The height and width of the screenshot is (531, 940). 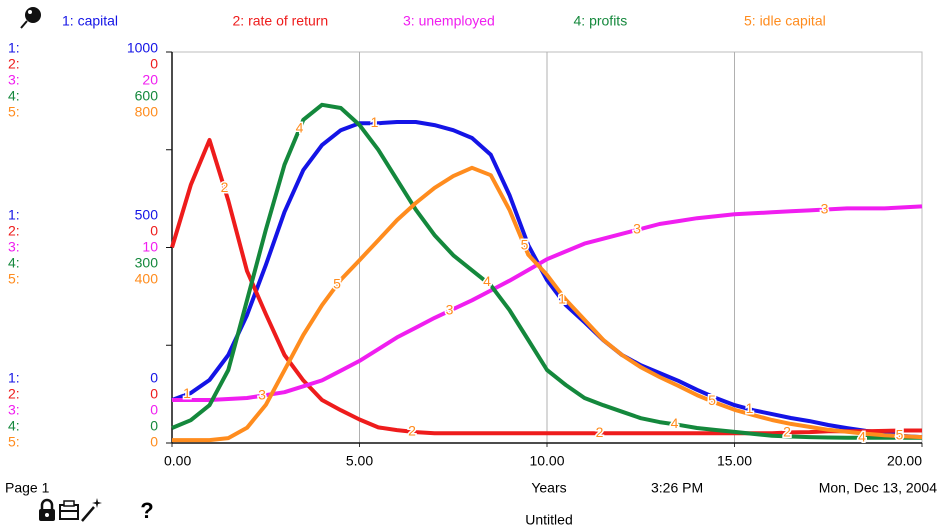 What do you see at coordinates (904, 461) in the screenshot?
I see `x-tick-label: 20.00` at bounding box center [904, 461].